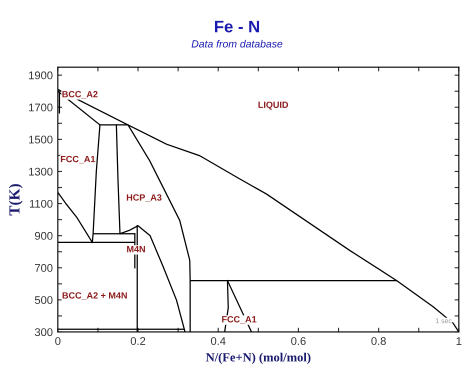  I want to click on annotation: BCC_A2 + M4N, so click(94, 296).